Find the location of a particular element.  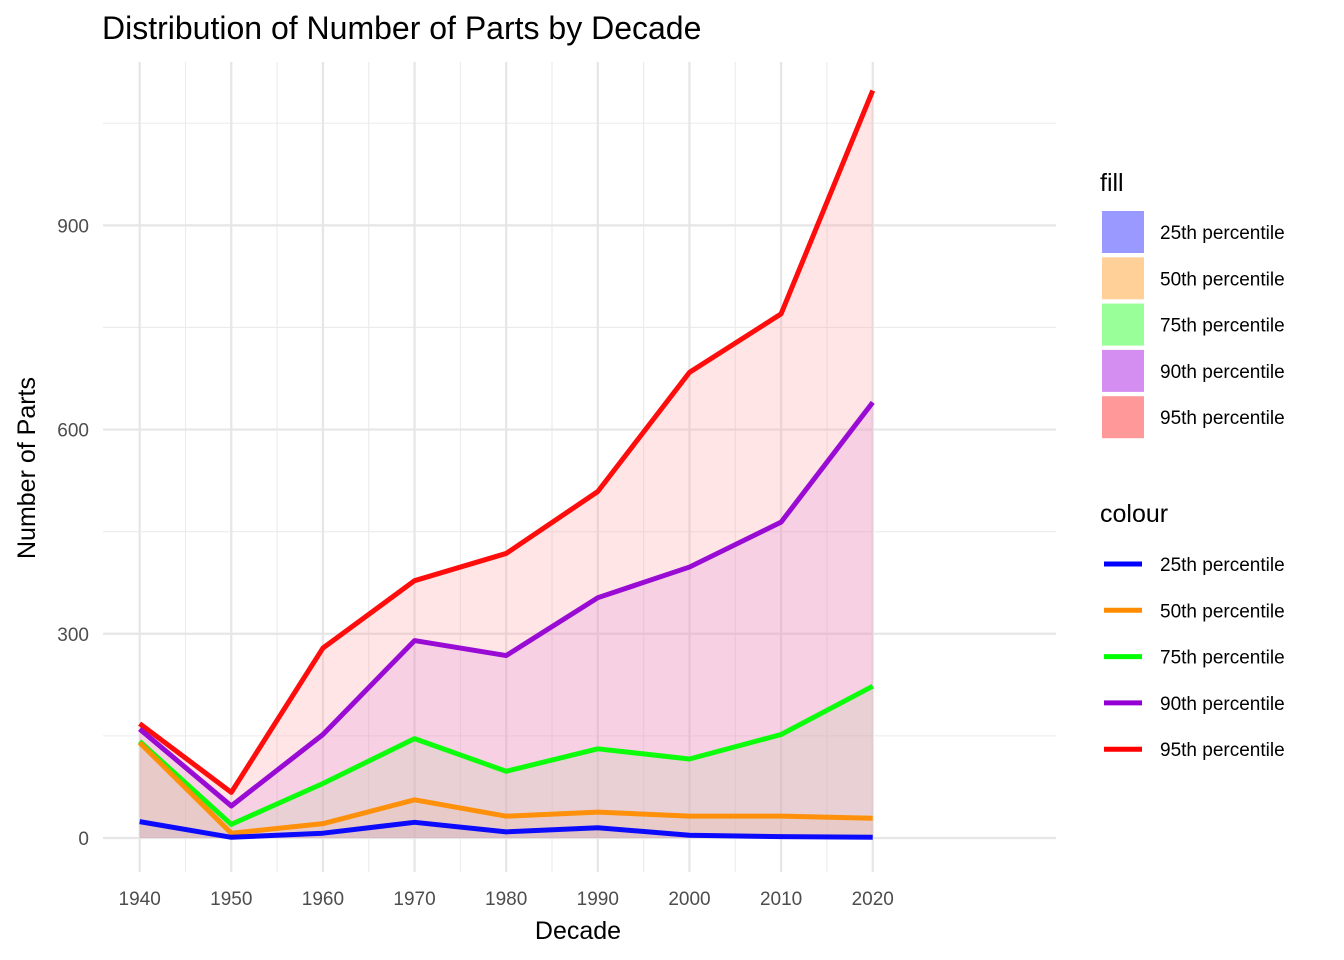

x-tick-label: 1980 is located at coordinates (506, 899).